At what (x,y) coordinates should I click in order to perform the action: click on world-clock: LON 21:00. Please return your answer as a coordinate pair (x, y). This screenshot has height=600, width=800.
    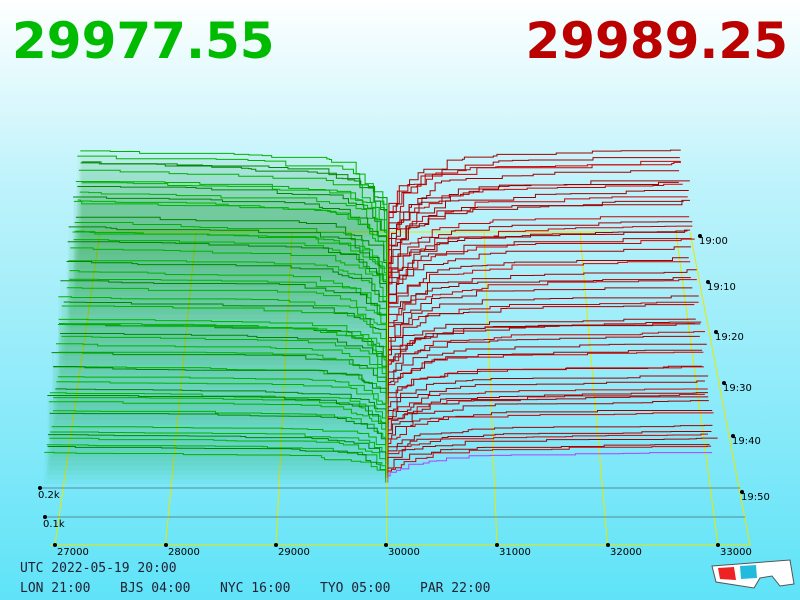
    Looking at the image, I should click on (55, 588).